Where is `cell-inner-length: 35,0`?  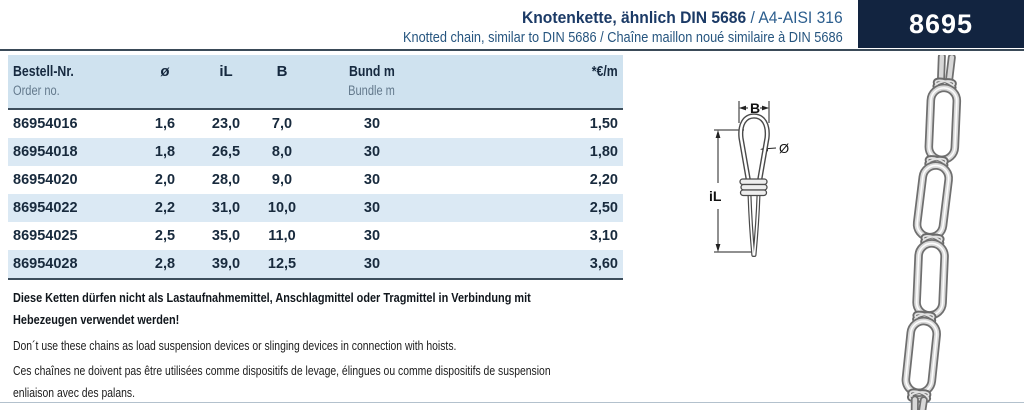 cell-inner-length: 35,0 is located at coordinates (226, 236).